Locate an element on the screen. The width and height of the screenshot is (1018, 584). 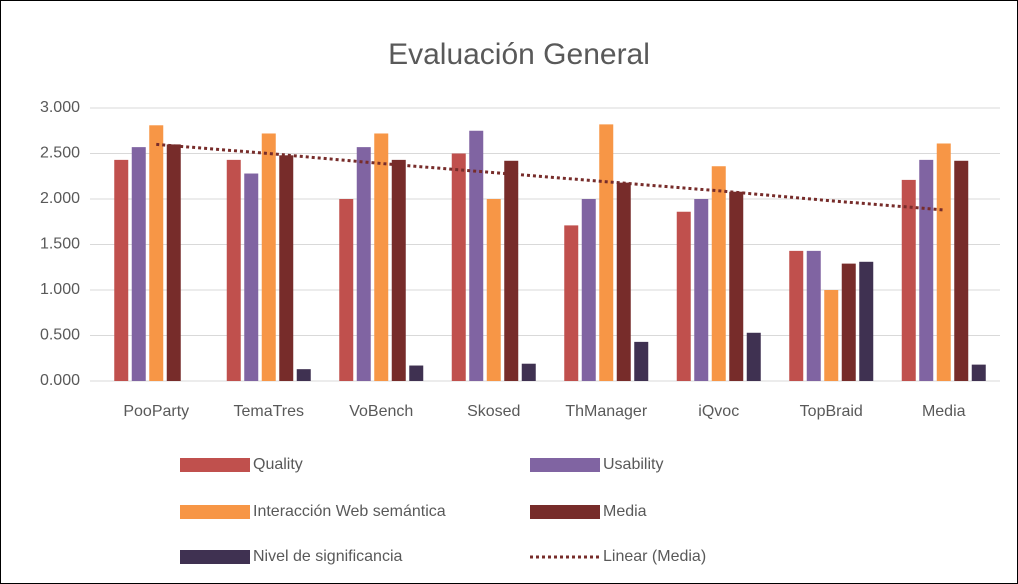
legend-label: Usability is located at coordinates (633, 464).